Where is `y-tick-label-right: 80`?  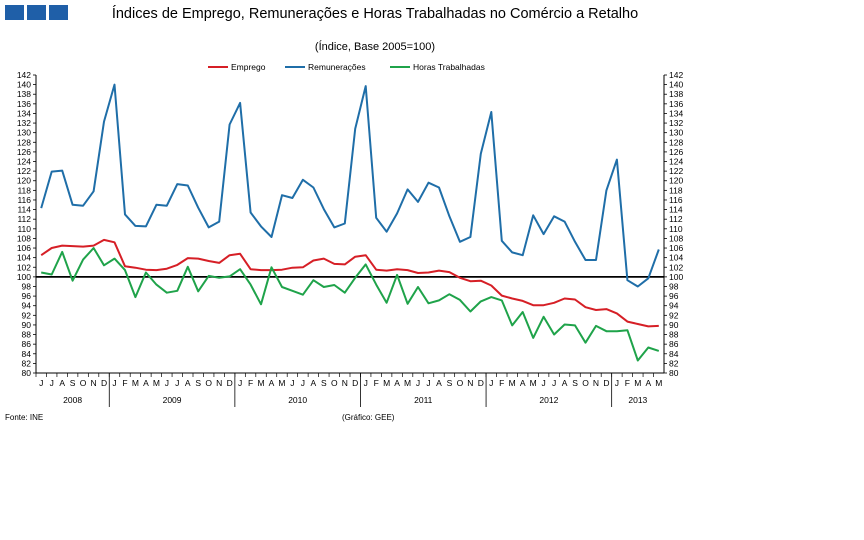 y-tick-label-right: 80 is located at coordinates (674, 373).